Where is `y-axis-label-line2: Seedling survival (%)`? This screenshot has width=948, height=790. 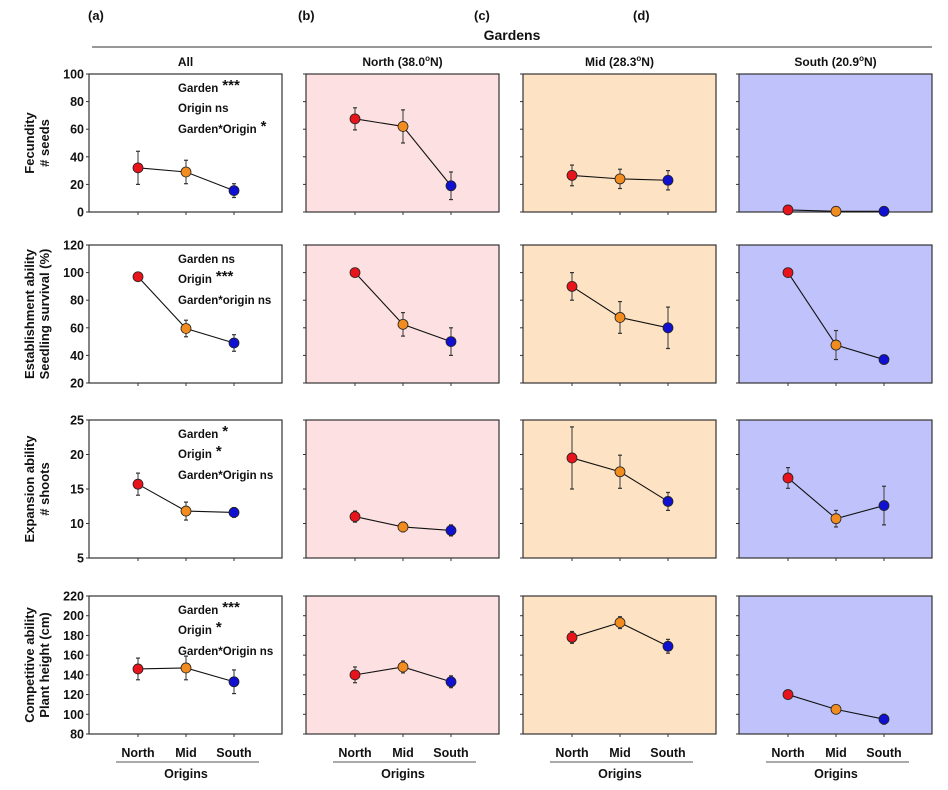
y-axis-label-line2: Seedling survival (%) is located at coordinates (44, 314).